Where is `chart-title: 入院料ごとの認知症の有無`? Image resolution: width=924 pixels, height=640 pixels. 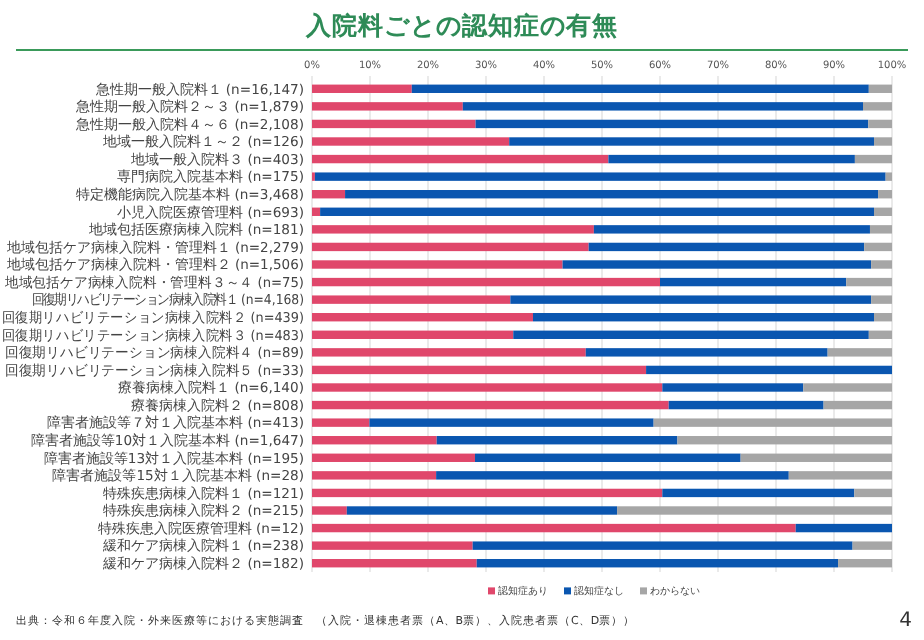
chart-title: 入院料ごとの認知症の有無 is located at coordinates (461, 25).